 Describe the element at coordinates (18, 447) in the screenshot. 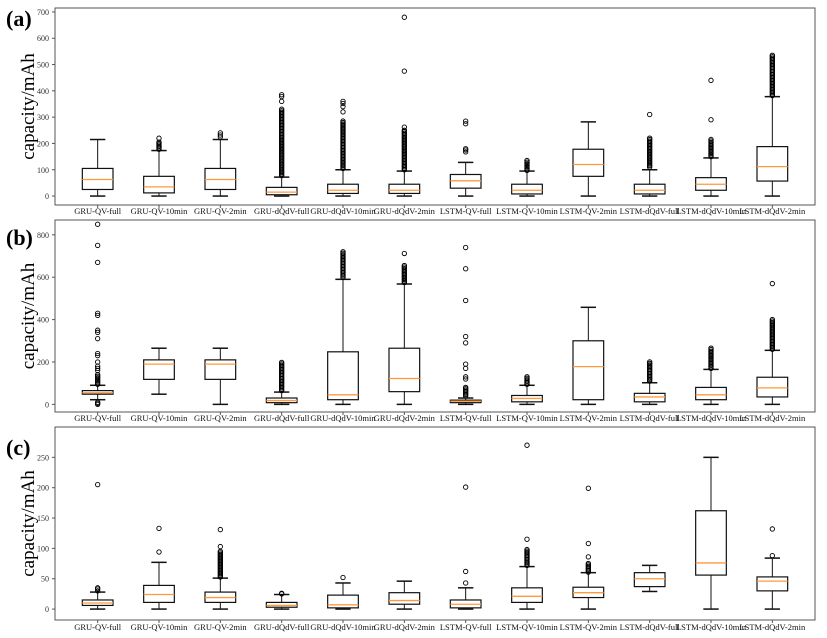

I see `panel-label: (c)` at that location.